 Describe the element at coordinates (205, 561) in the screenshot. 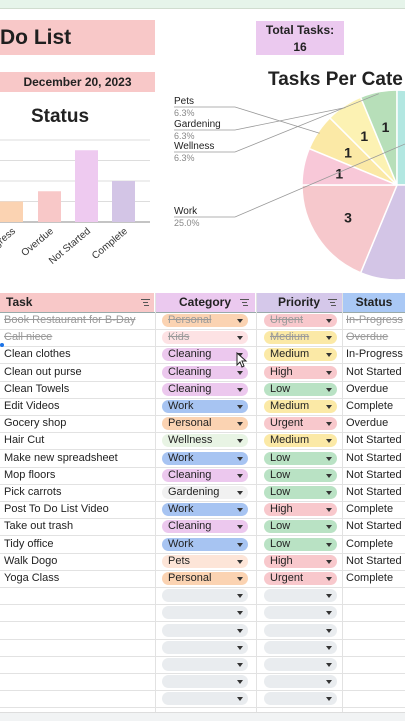

I see `category-dropdown: Pets` at that location.